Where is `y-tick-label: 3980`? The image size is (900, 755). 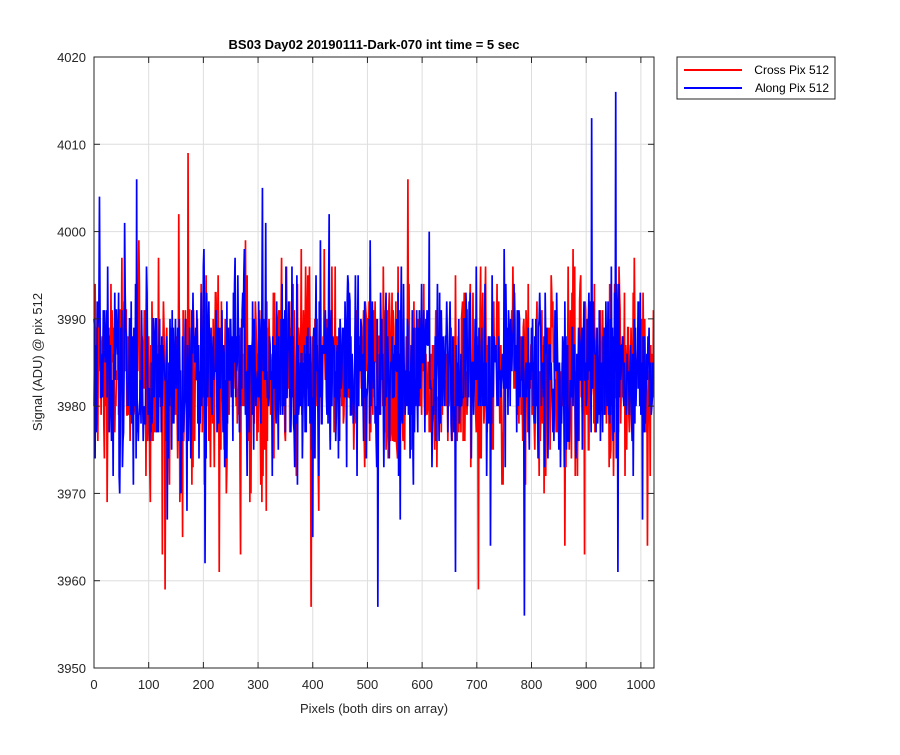 y-tick-label: 3980 is located at coordinates (71, 406).